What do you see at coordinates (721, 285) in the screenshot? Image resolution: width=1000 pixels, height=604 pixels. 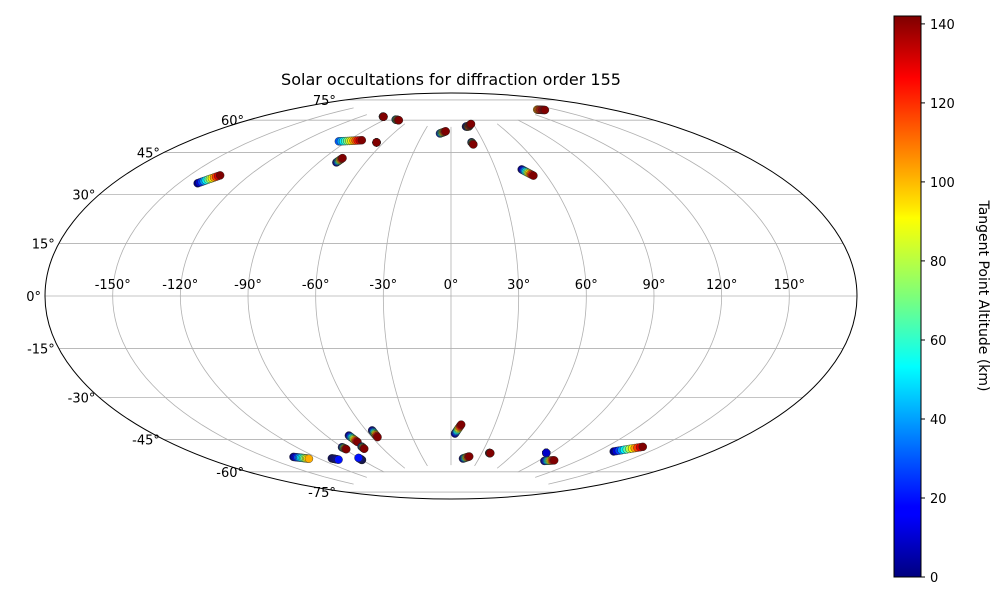 I see `x-tick-label: 120°` at bounding box center [721, 285].